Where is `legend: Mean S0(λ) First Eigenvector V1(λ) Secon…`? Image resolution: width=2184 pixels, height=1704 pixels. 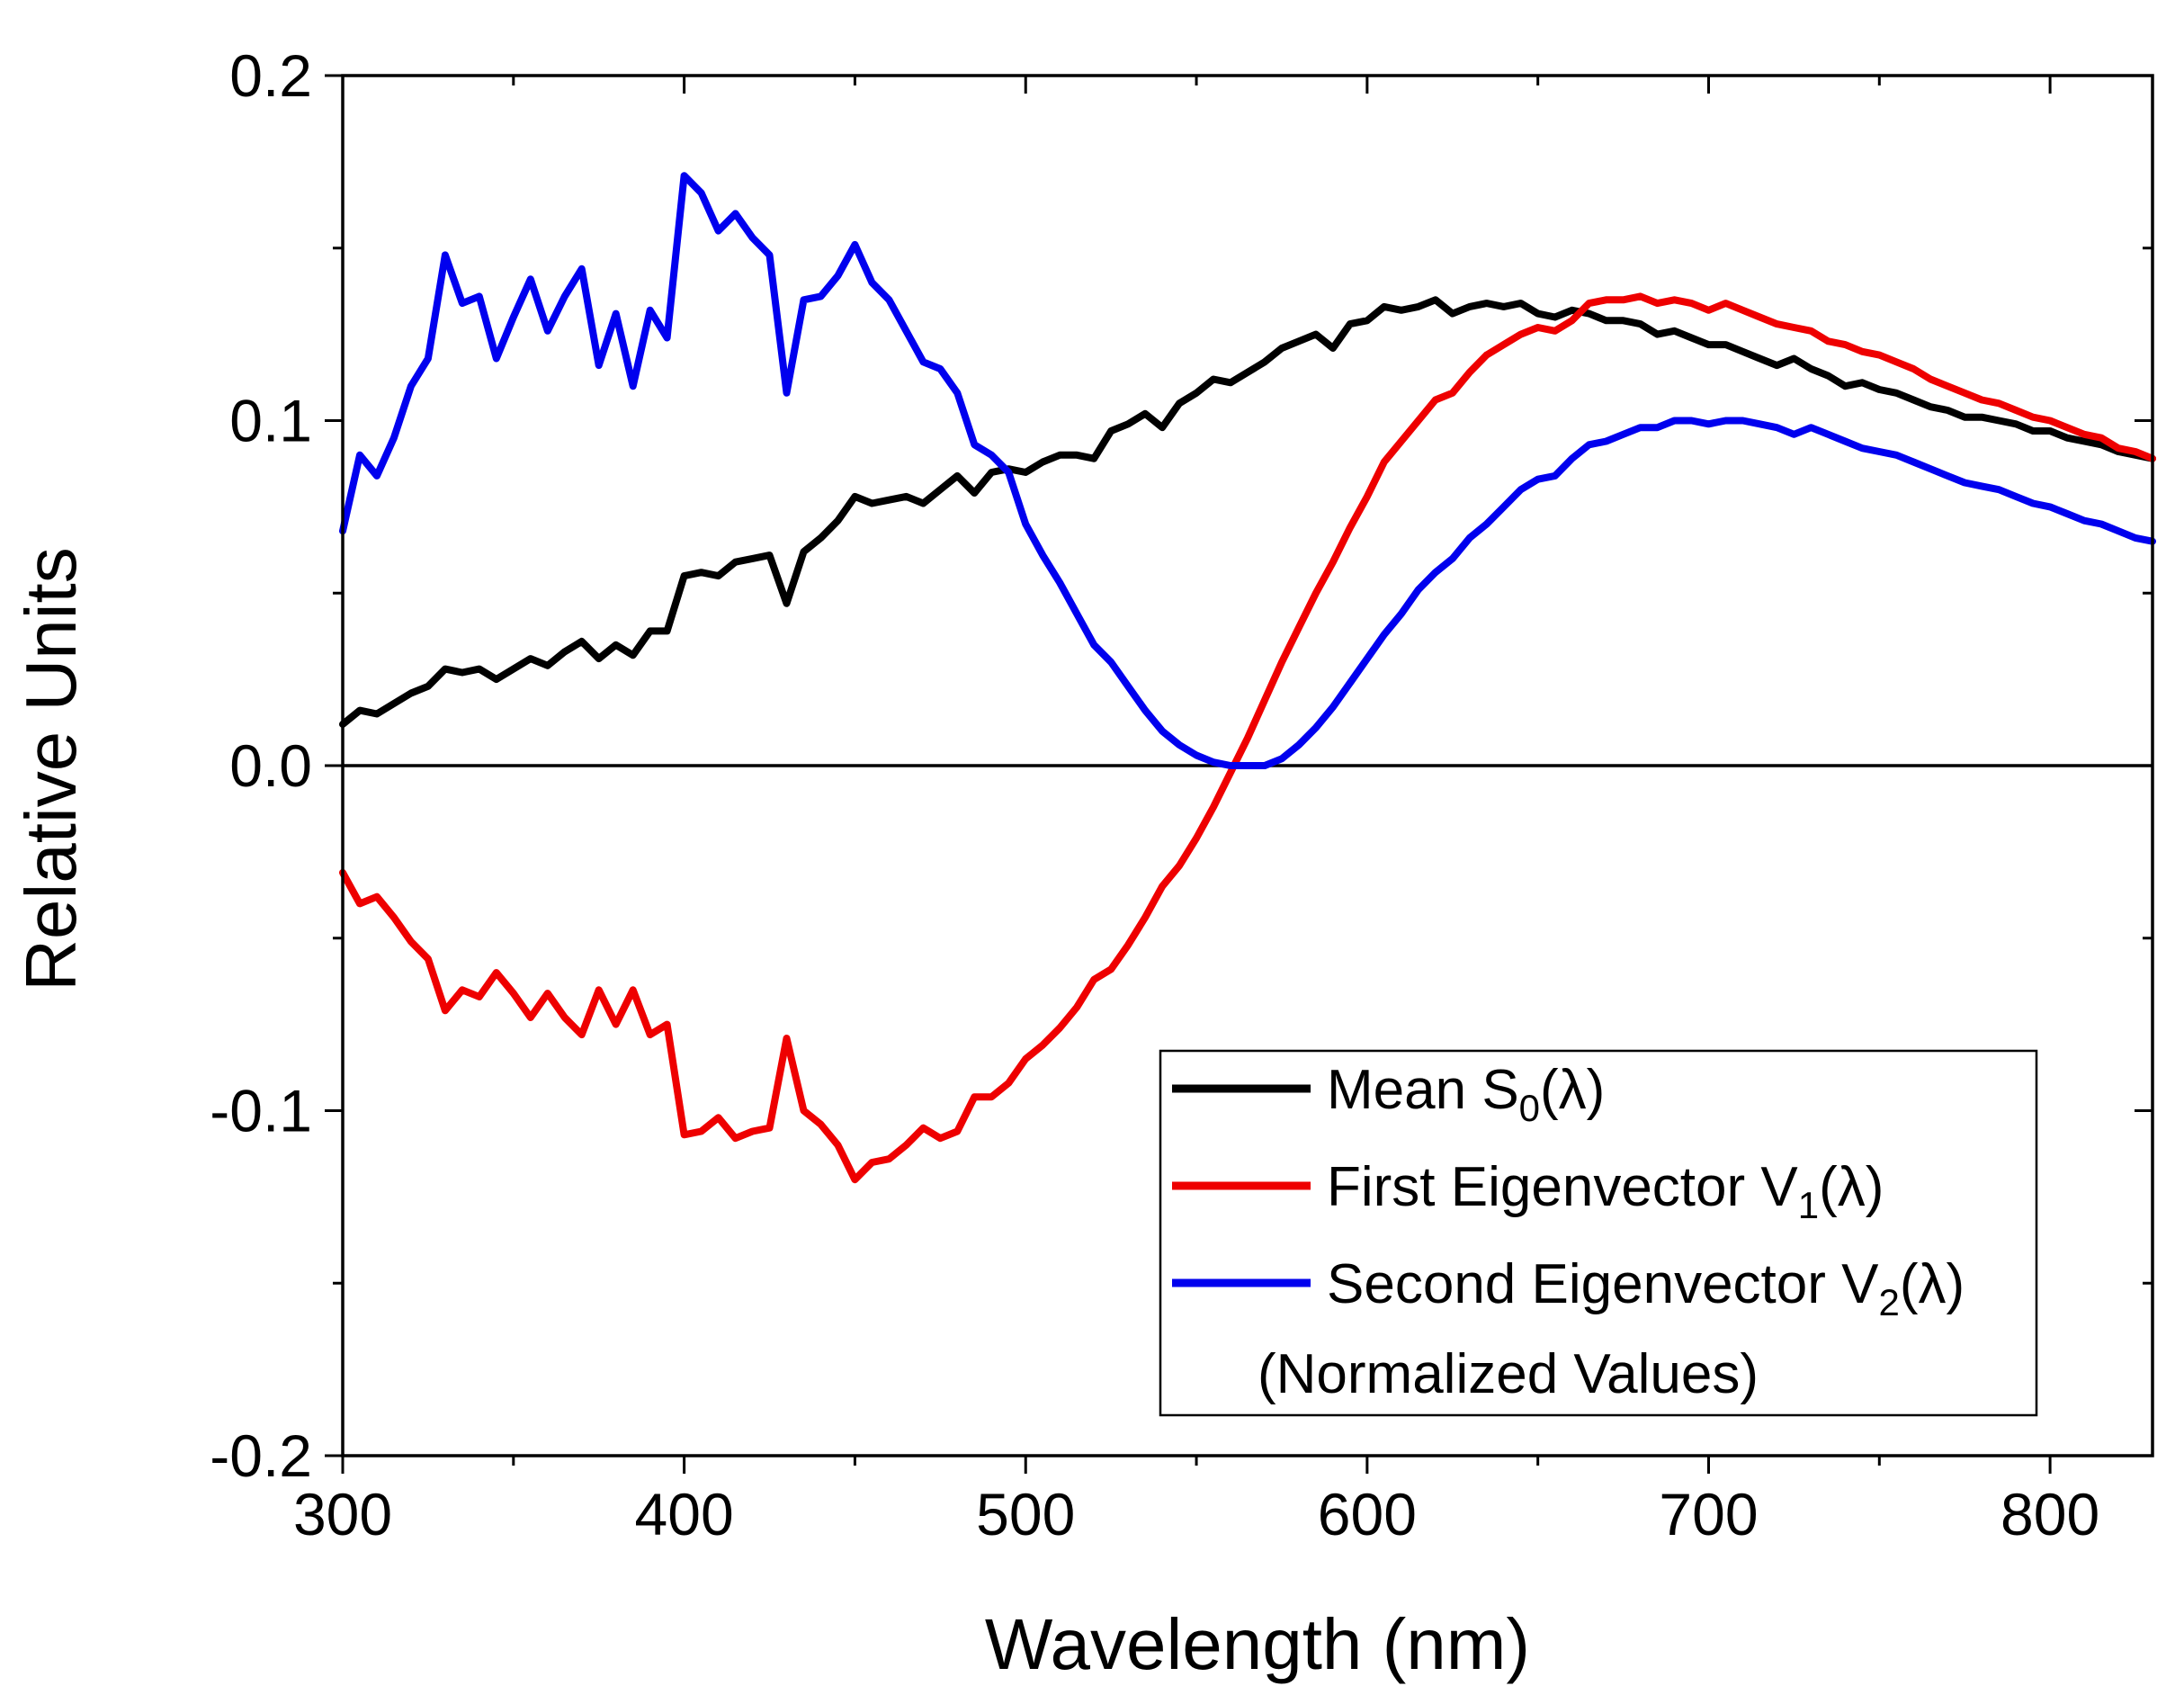
legend: Mean S0(λ) First Eigenvector V1(λ) Secon… is located at coordinates (1599, 1233).